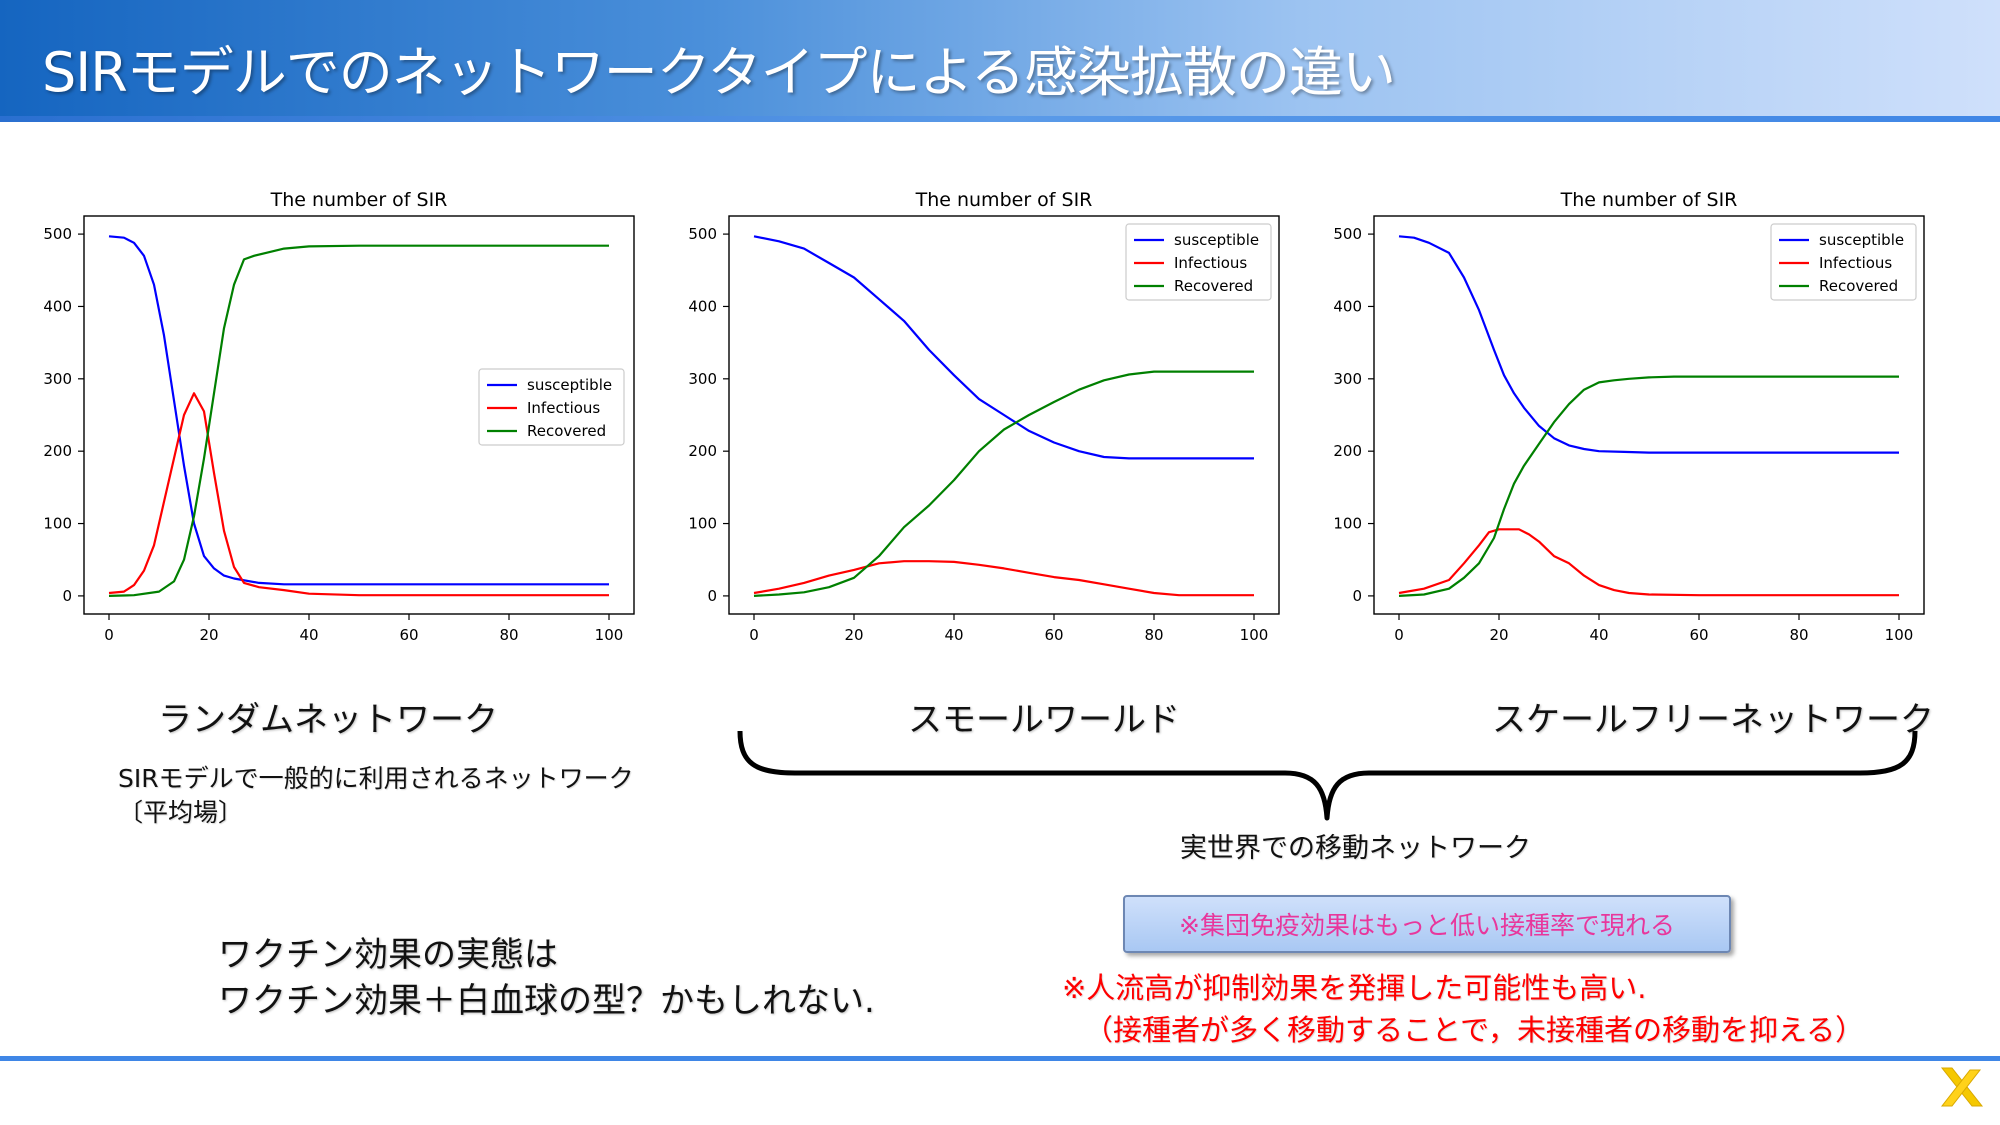  Describe the element at coordinates (1000, 119) in the screenshot. I see `title-underline` at that location.